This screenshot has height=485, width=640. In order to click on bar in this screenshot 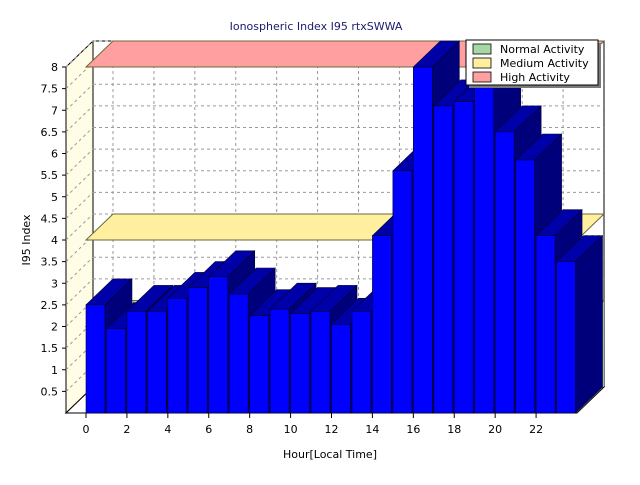, I will do `click(579, 324)`.